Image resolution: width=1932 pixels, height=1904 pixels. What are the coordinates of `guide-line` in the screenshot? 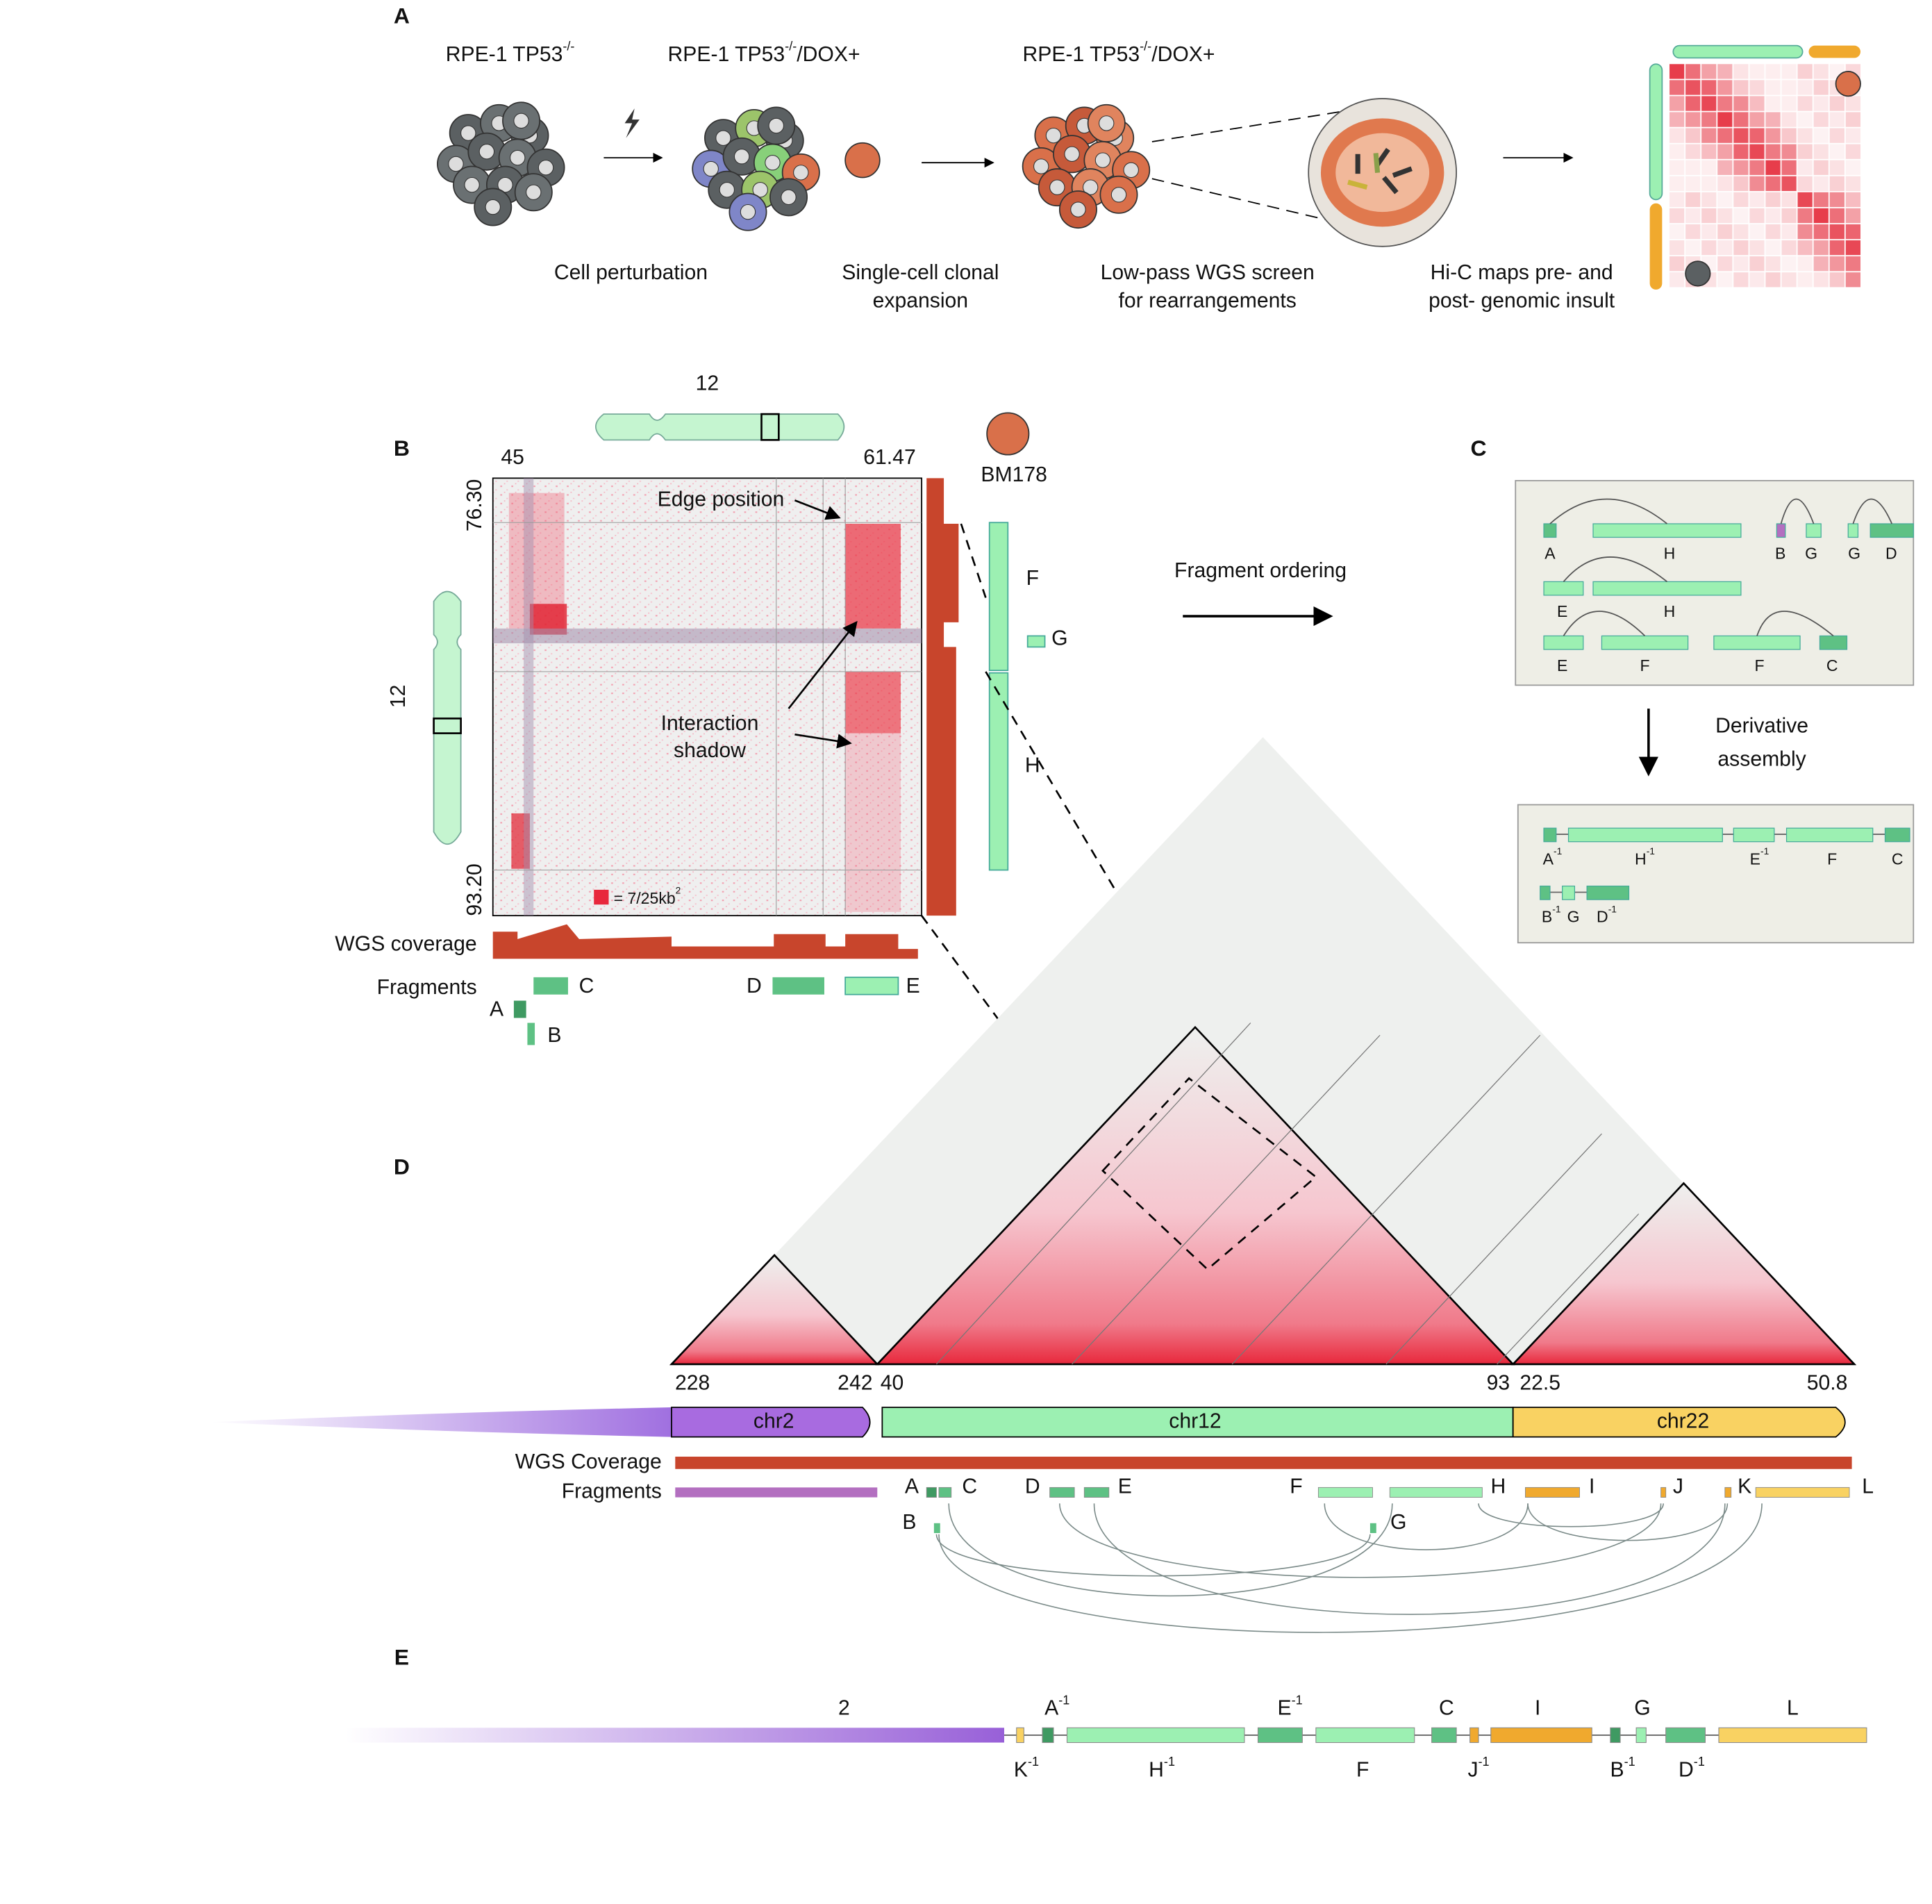 It's located at (1226, 1199).